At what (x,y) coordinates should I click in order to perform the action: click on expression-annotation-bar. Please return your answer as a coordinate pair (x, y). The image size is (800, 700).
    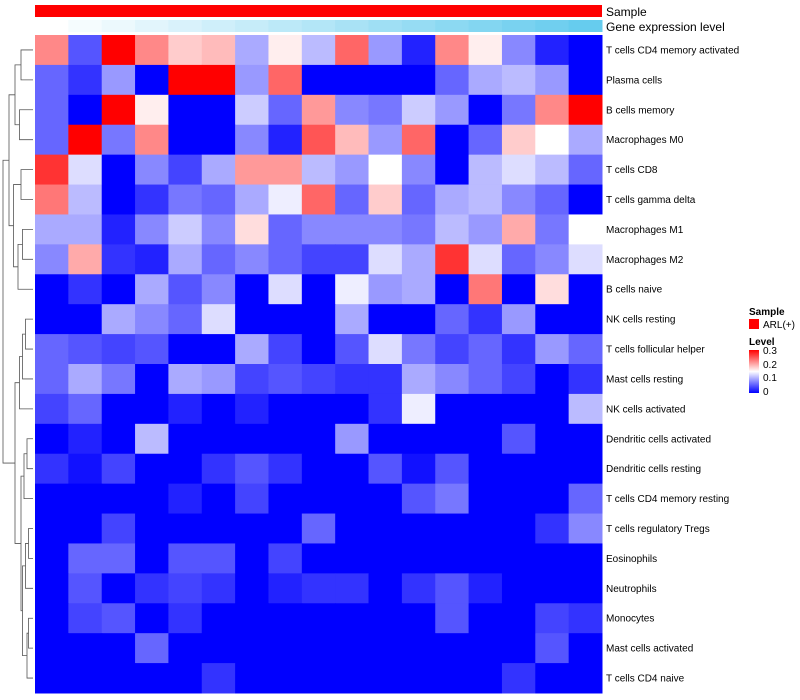
    Looking at the image, I should click on (319, 26).